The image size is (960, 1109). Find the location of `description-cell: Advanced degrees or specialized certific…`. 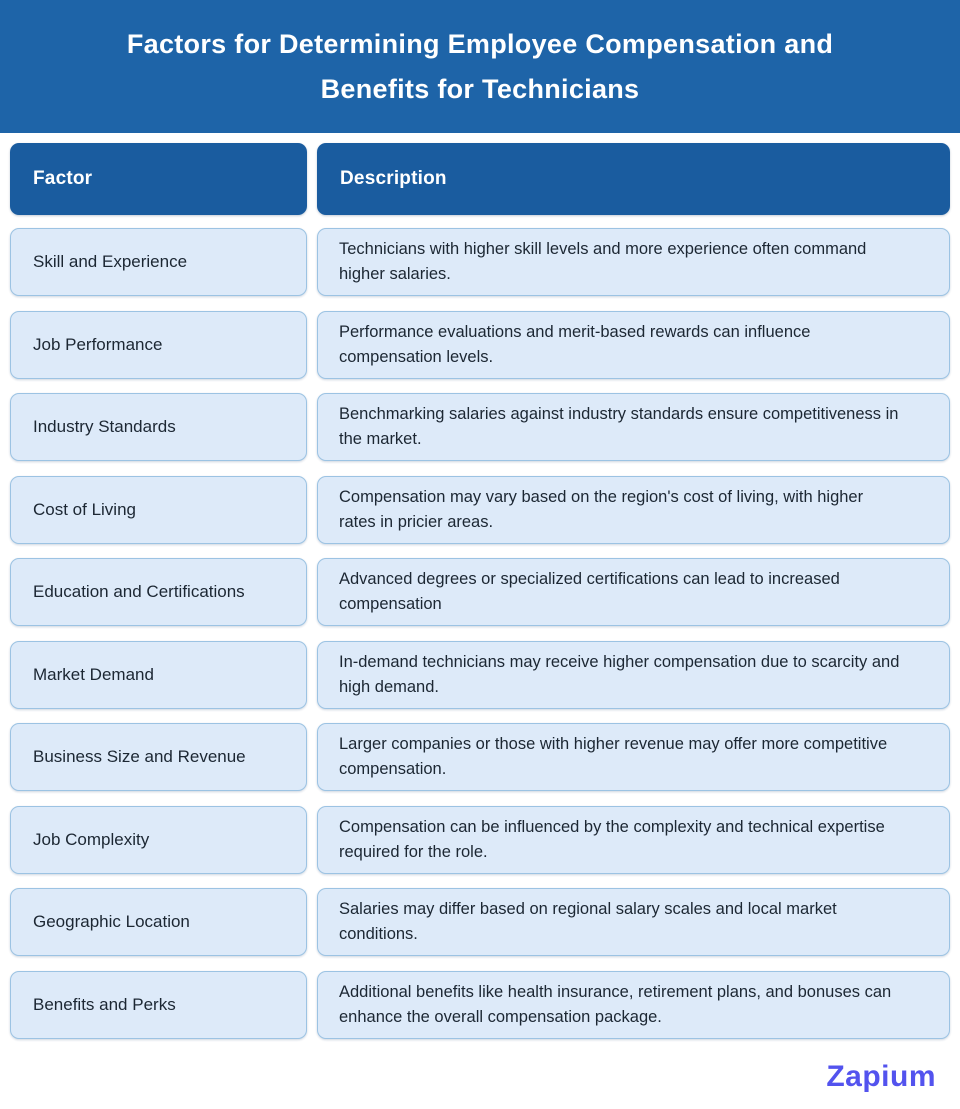

description-cell: Advanced degrees or specialized certific… is located at coordinates (633, 592).